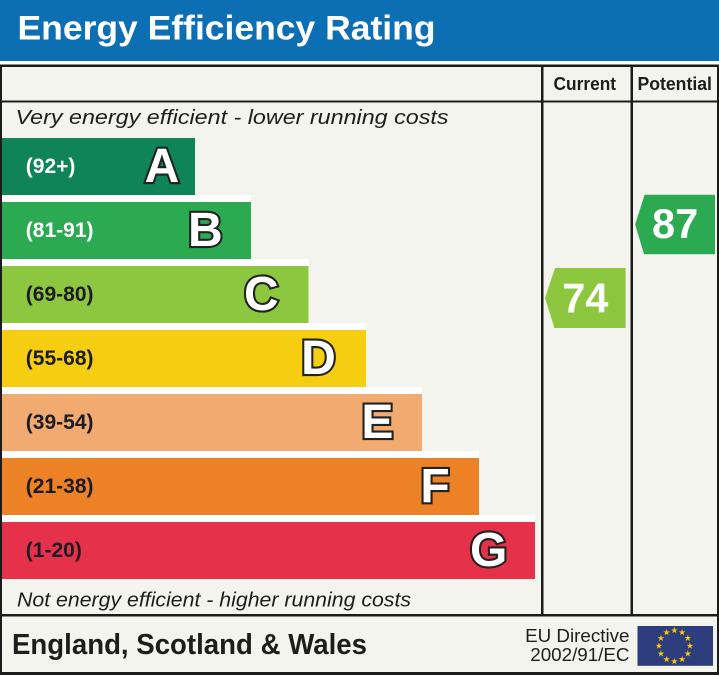  Describe the element at coordinates (585, 84) in the screenshot. I see `svg-text: Current` at that location.